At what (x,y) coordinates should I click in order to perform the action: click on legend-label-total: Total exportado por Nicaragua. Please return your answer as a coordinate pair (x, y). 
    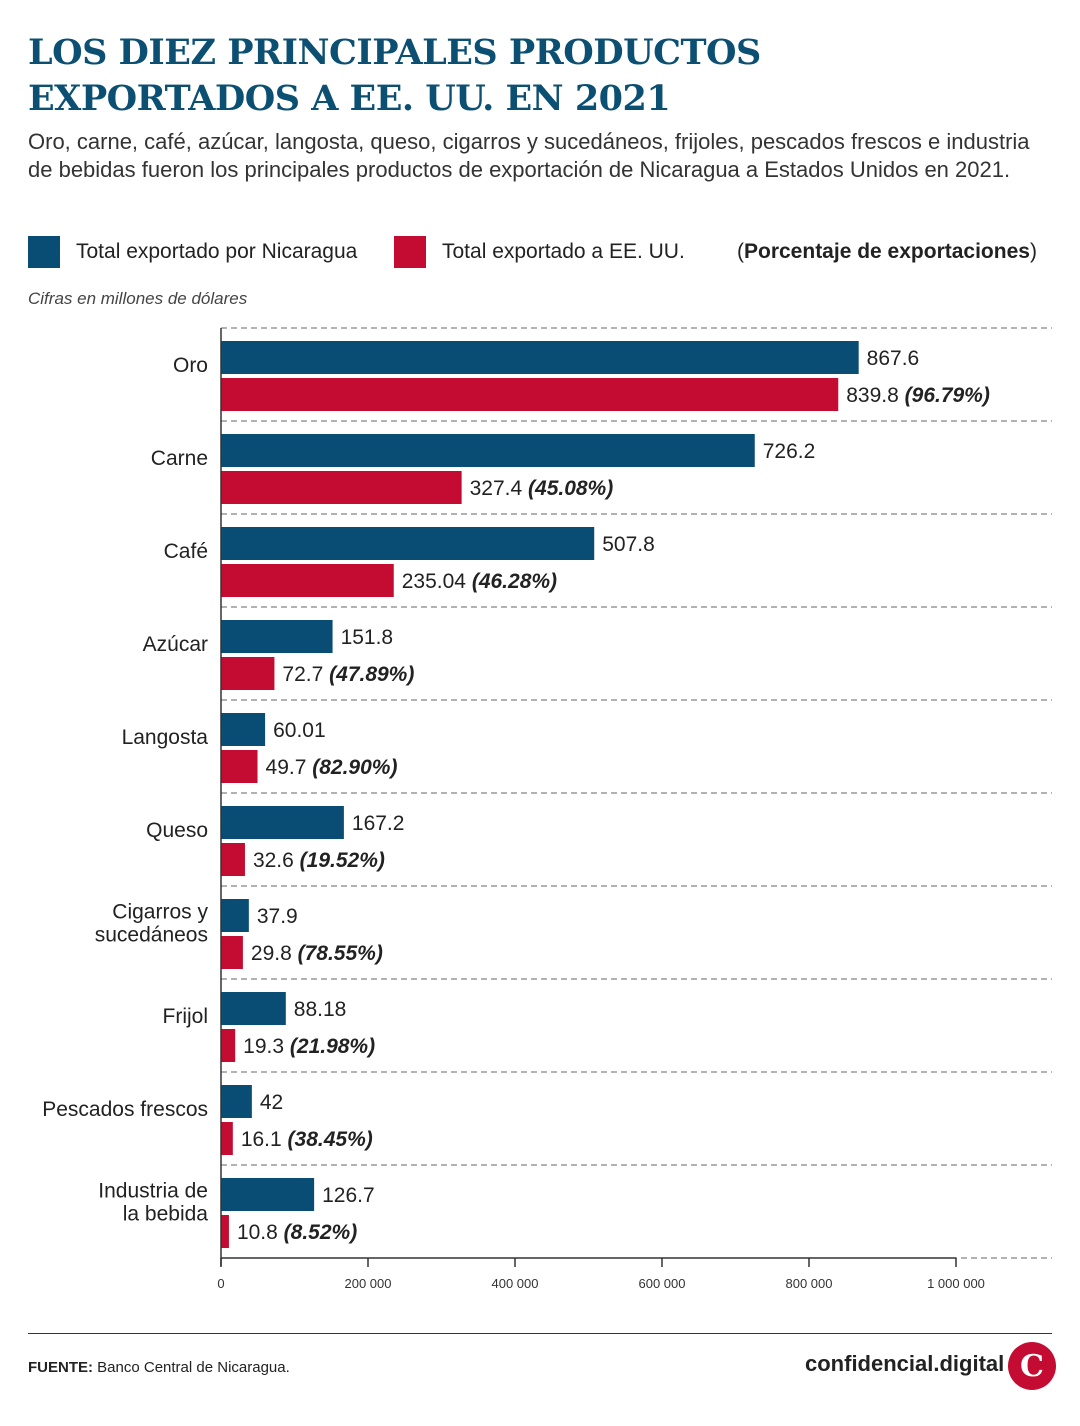
    Looking at the image, I should click on (217, 251).